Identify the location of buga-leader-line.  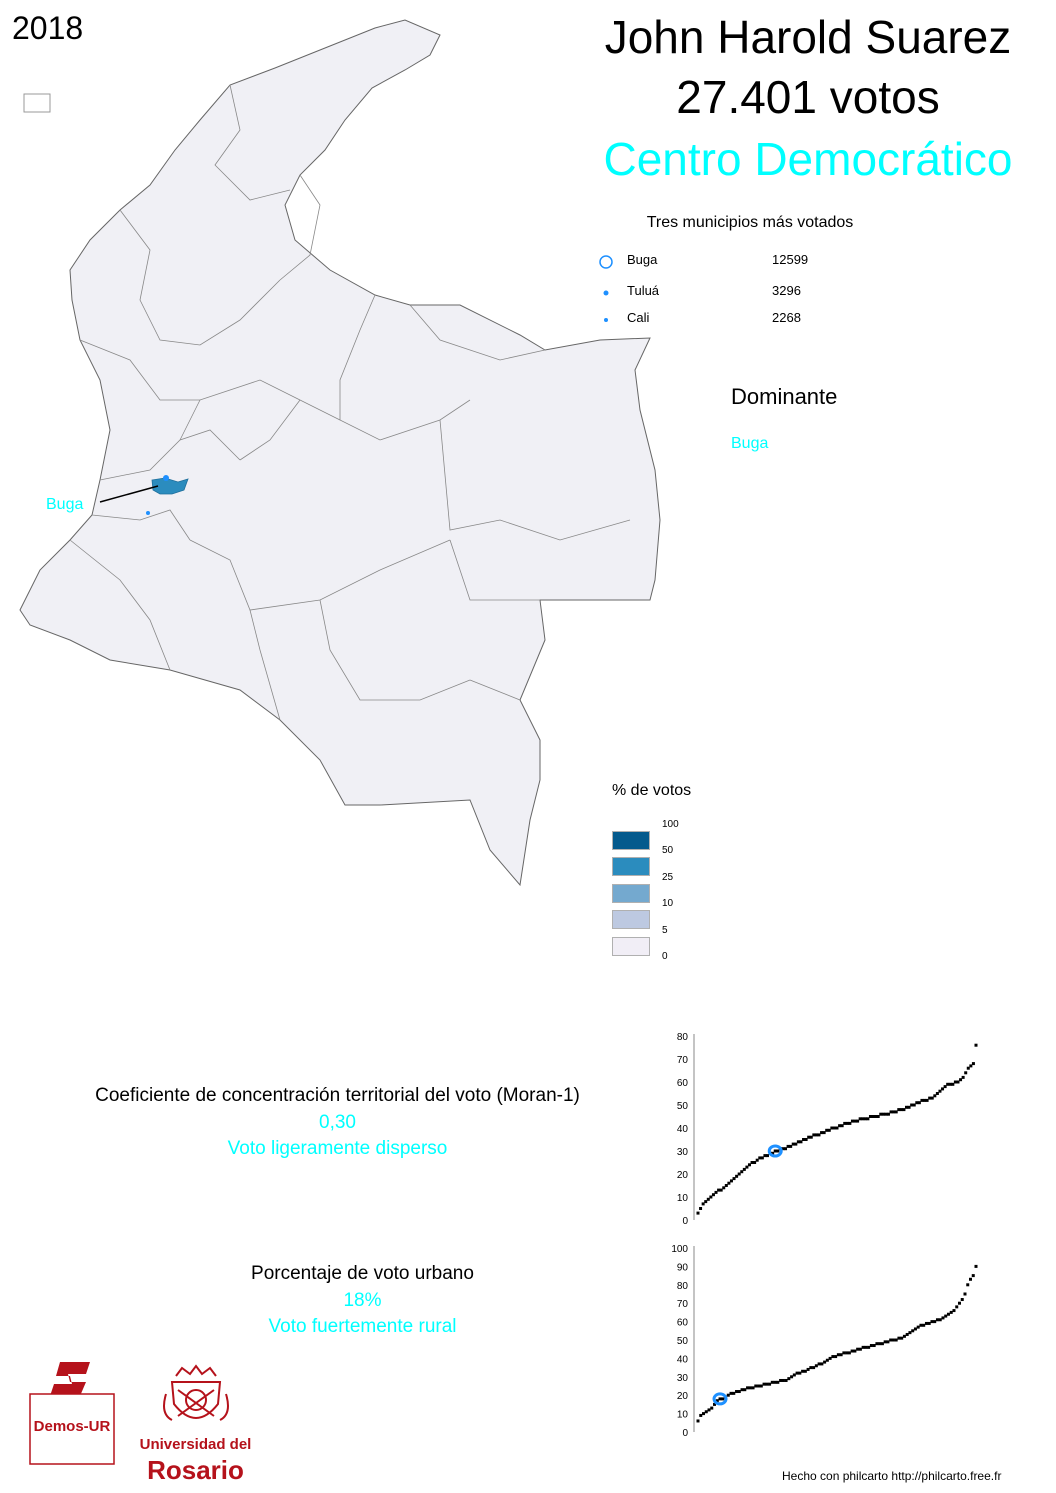
(129, 494).